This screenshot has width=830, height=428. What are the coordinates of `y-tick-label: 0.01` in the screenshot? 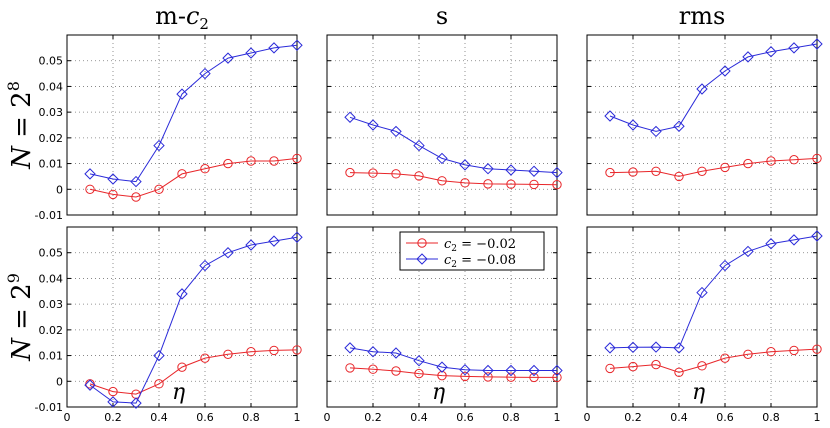 It's located at (51, 164).